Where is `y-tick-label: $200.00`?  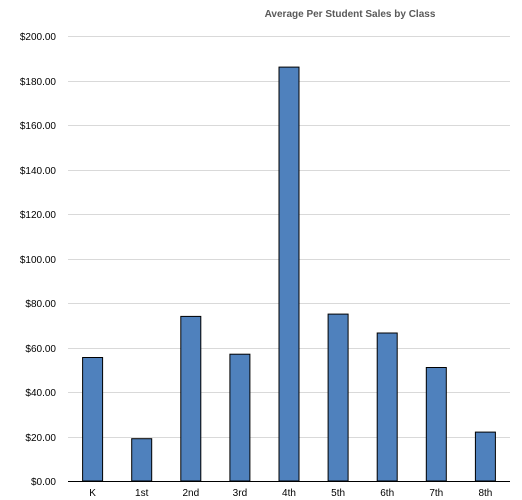 y-tick-label: $200.00 is located at coordinates (38, 37).